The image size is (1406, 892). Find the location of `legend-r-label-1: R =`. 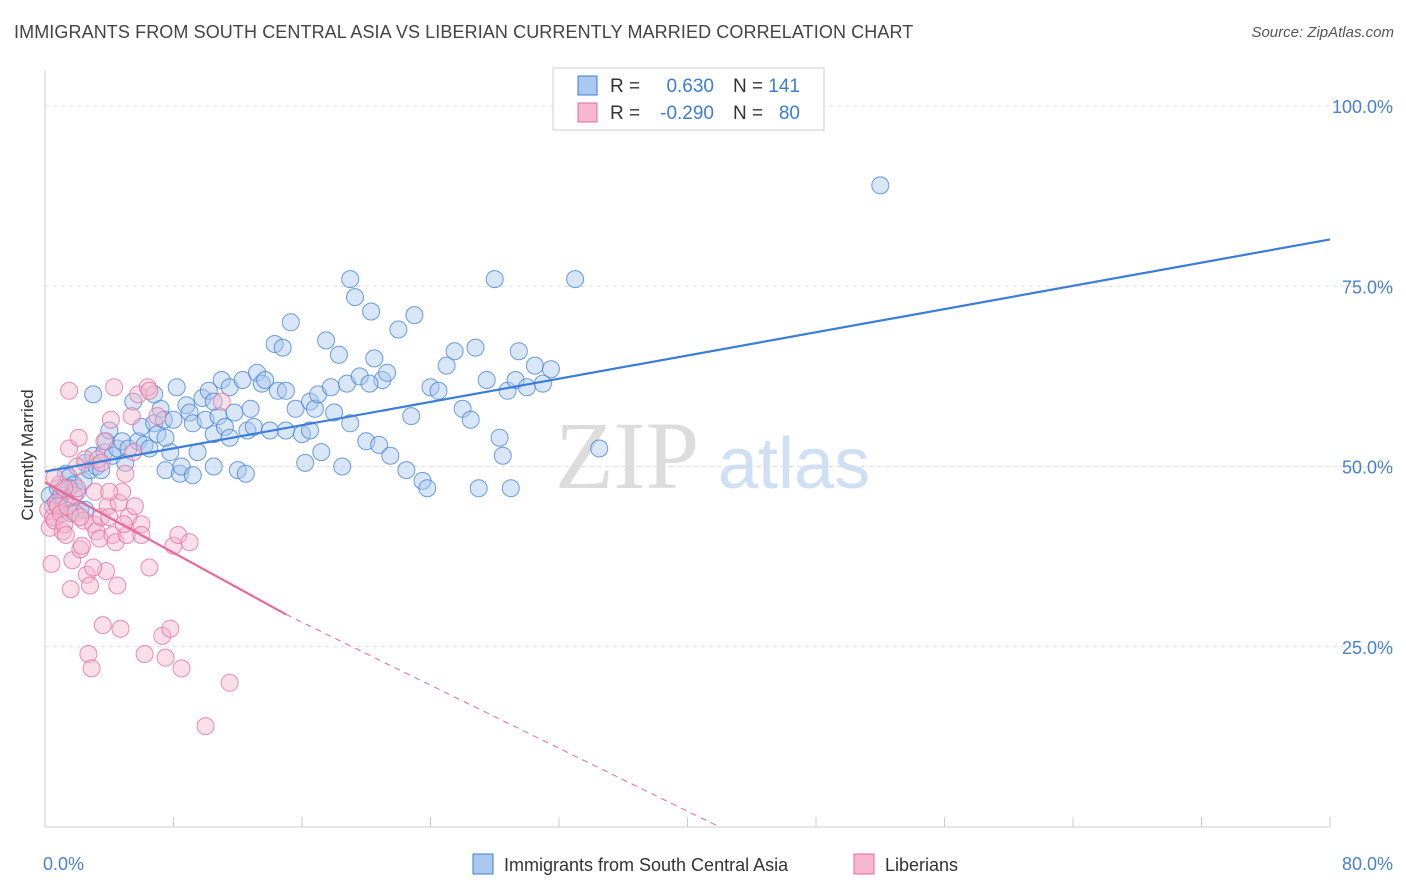

legend-r-label-1: R = is located at coordinates (625, 86).